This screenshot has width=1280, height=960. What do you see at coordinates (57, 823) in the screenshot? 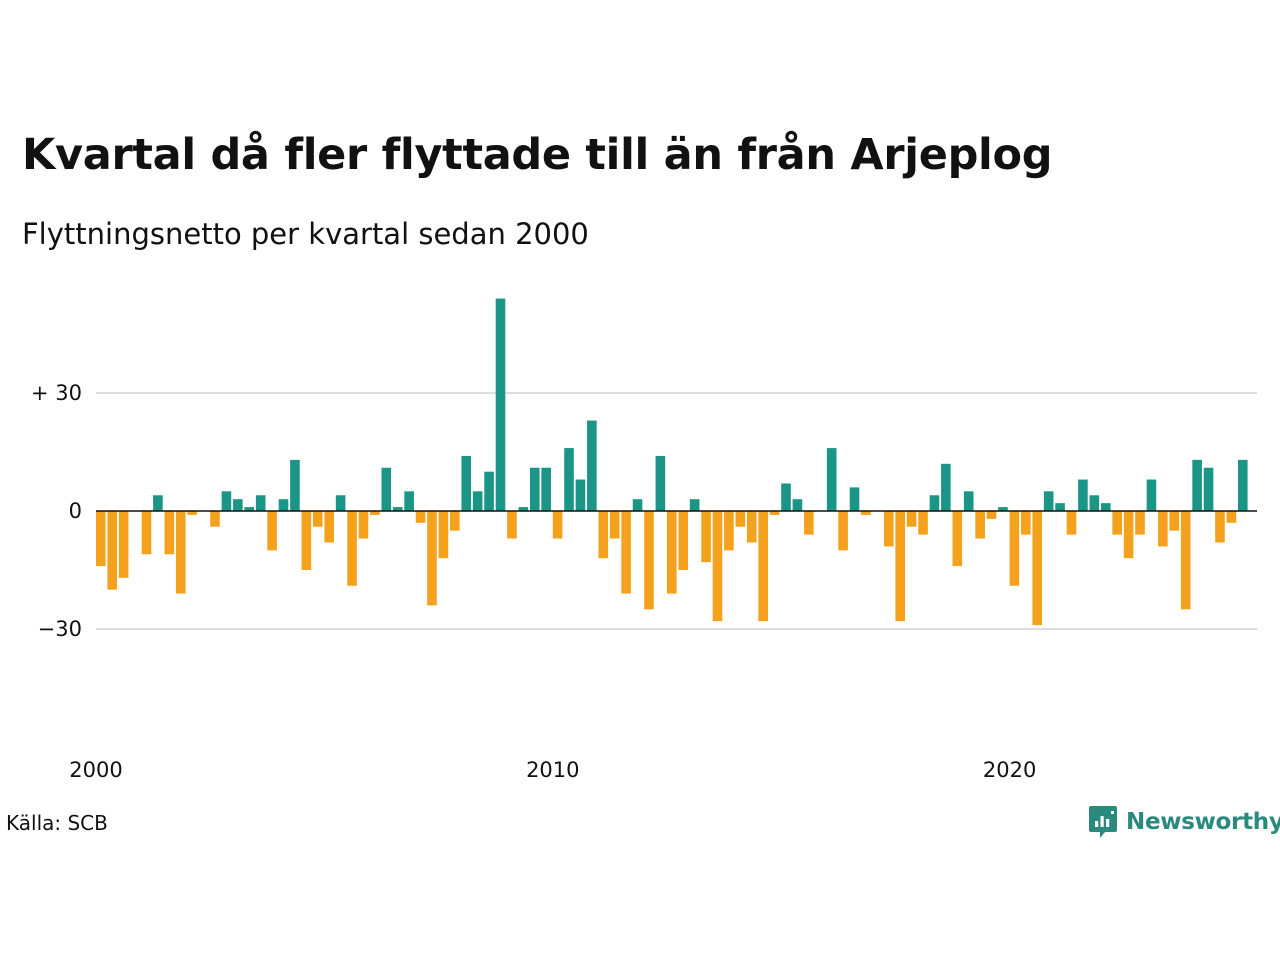
I see `source-note: Källa: SCB` at bounding box center [57, 823].